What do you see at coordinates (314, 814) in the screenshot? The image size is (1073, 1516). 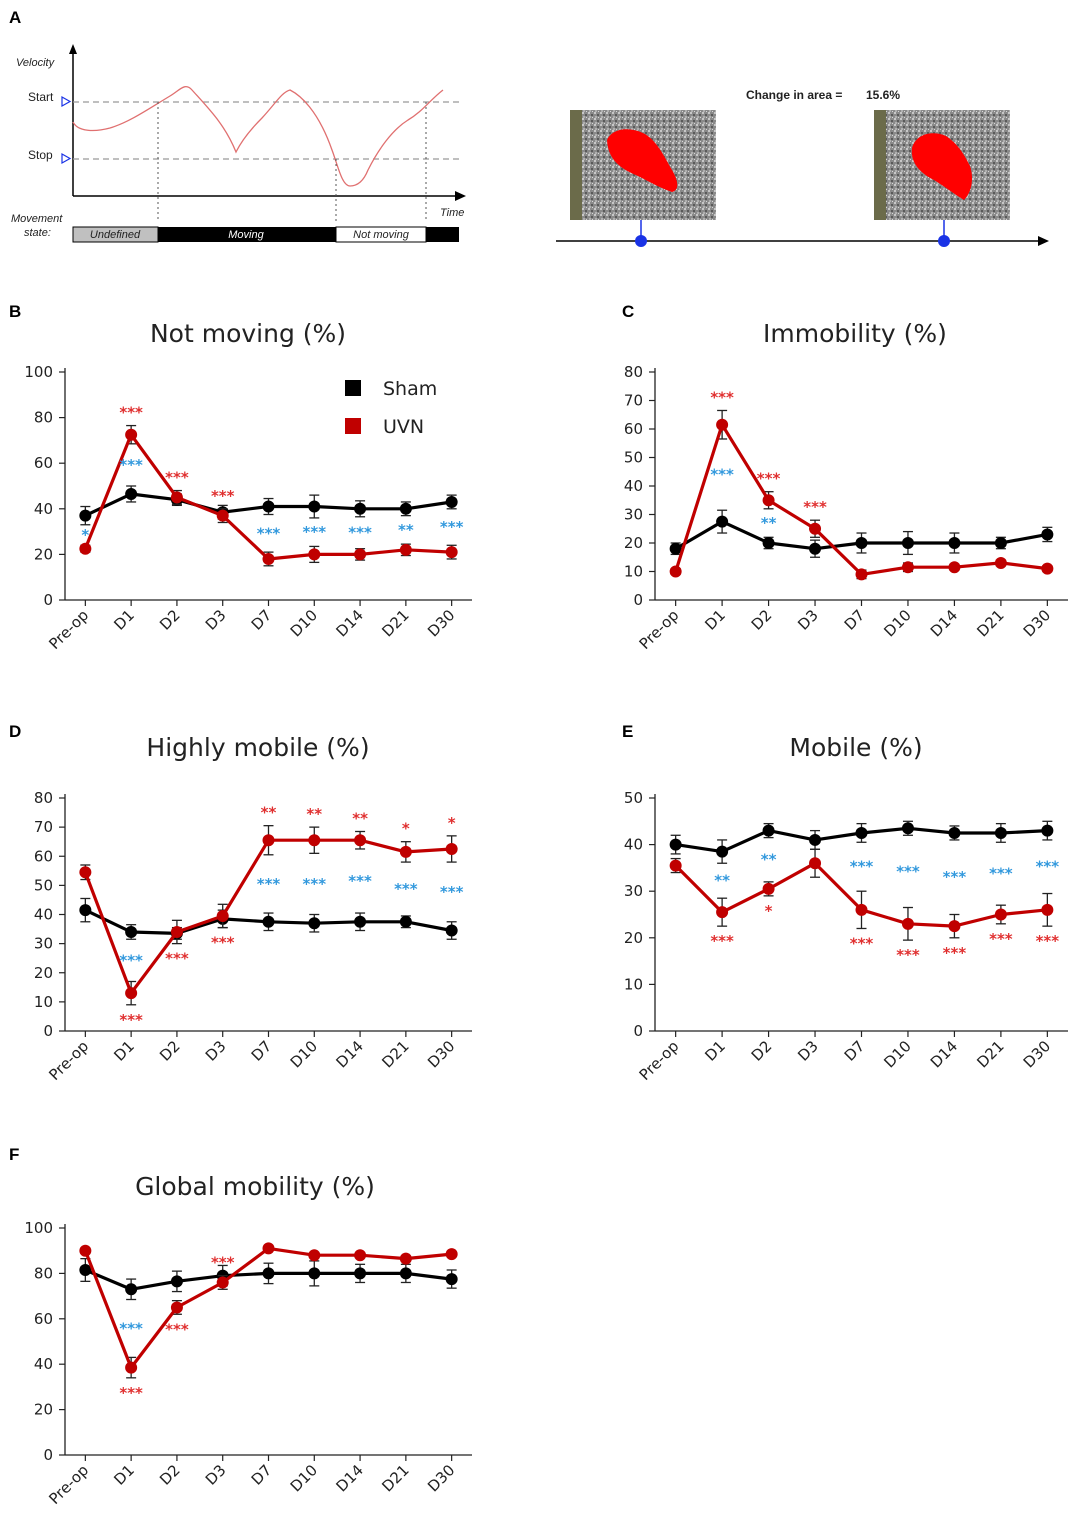 I see `uvn-significance-label: **` at bounding box center [314, 814].